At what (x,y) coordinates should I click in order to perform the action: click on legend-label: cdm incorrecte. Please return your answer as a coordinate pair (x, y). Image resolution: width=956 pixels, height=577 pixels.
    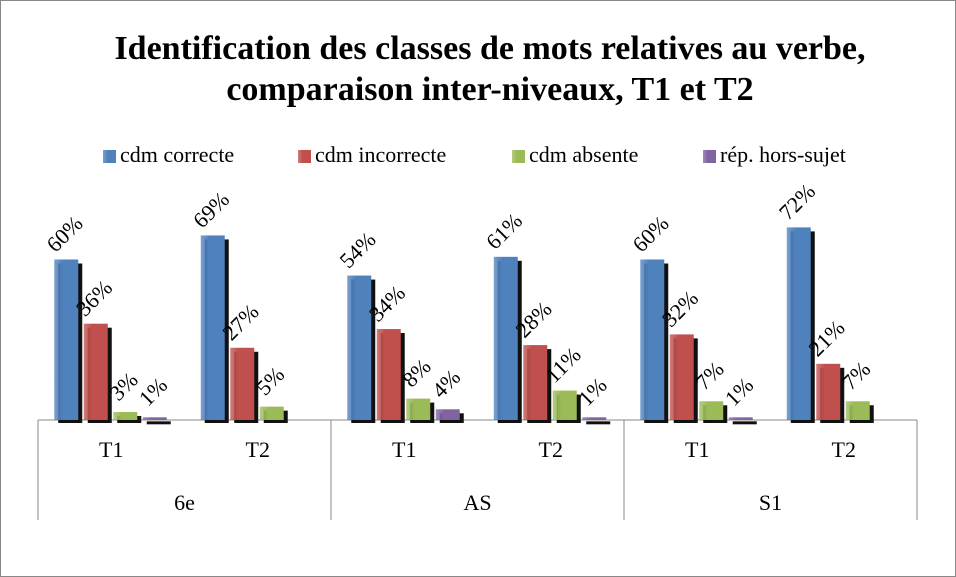
    Looking at the image, I should click on (380, 154).